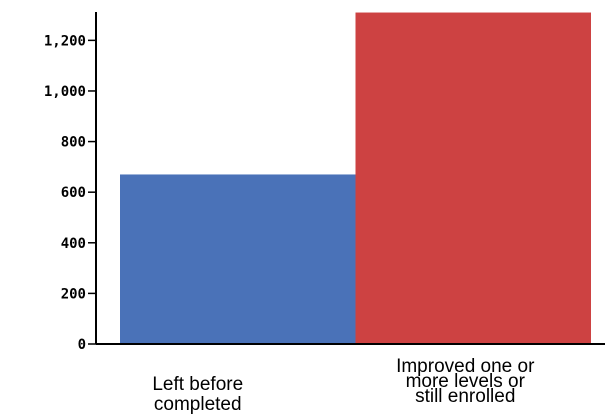  I want to click on y-tick-label: 800, so click(73, 143).